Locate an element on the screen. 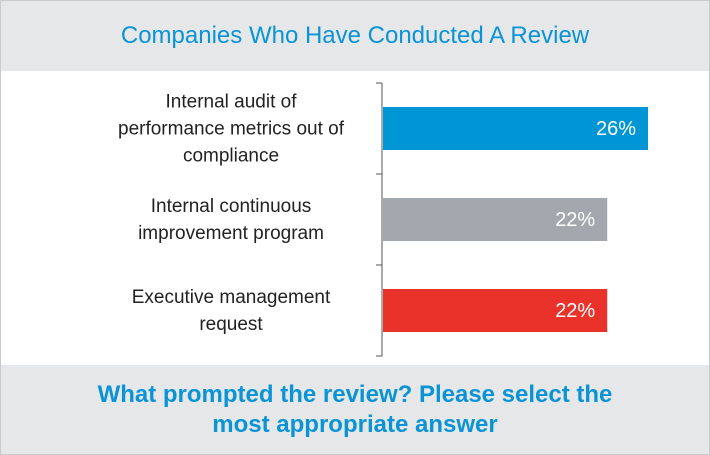  category-label: Internal continuous improvement program is located at coordinates (231, 219).